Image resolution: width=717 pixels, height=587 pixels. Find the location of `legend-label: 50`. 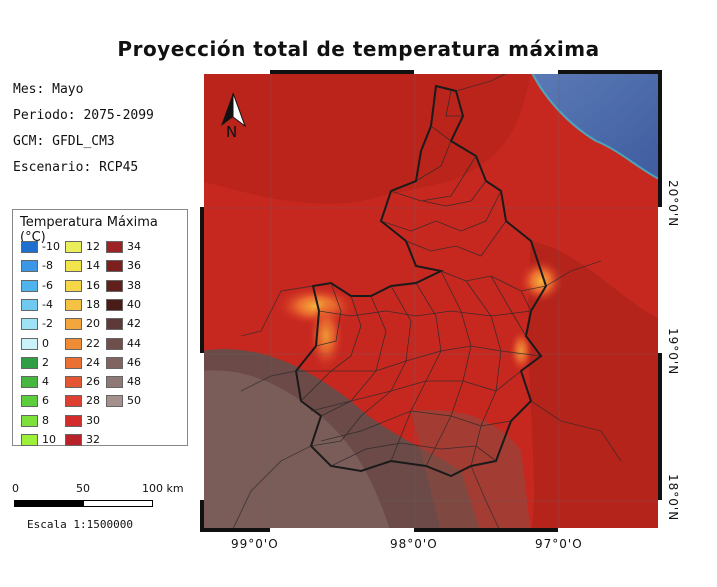

legend-label: 50 is located at coordinates (134, 401).